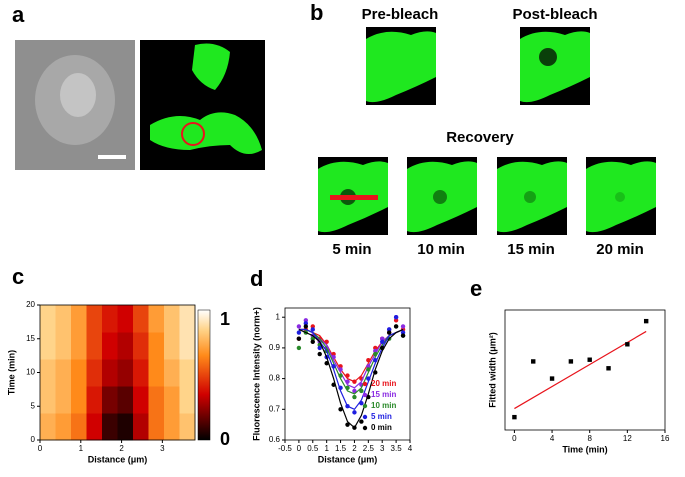 The width and height of the screenshot is (685, 477). Describe the element at coordinates (476, 288) in the screenshot. I see `panel-label: e` at that location.